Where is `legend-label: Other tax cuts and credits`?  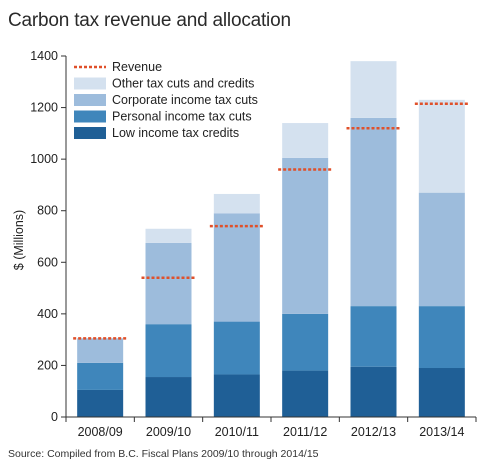
legend-label: Other tax cuts and credits is located at coordinates (183, 84).